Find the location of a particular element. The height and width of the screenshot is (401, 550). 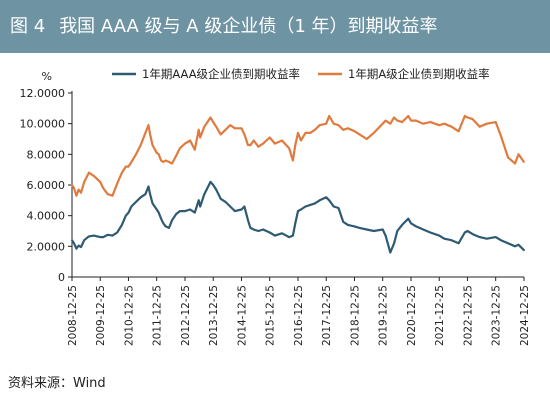

x-tick-label: 2008-12-25 is located at coordinates (73, 315).